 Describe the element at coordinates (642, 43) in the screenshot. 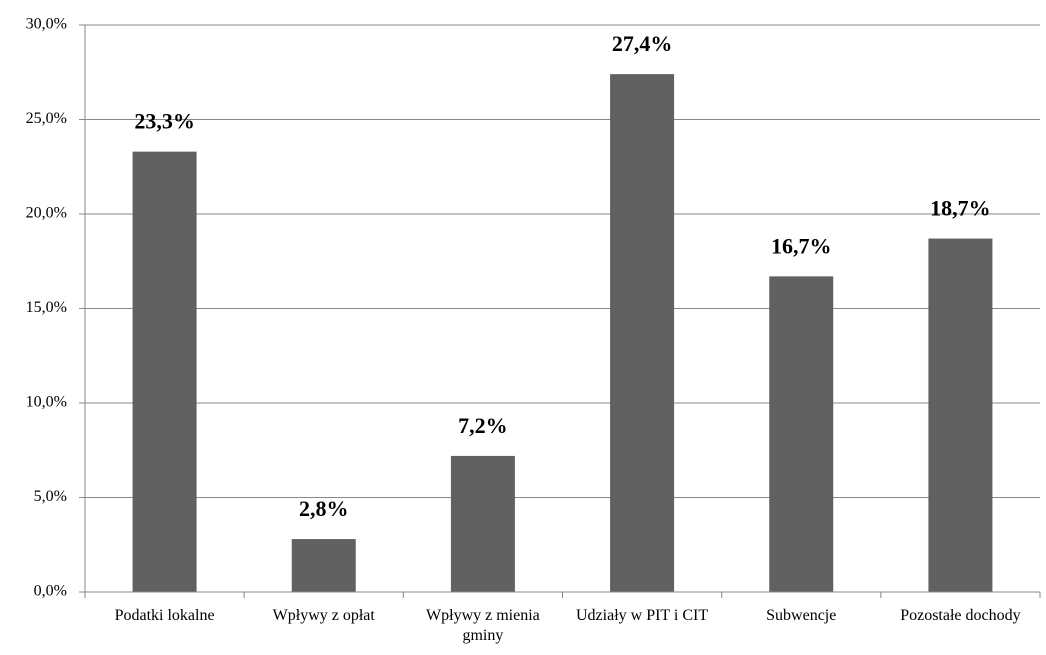

I see `value-label: 27,4%` at that location.